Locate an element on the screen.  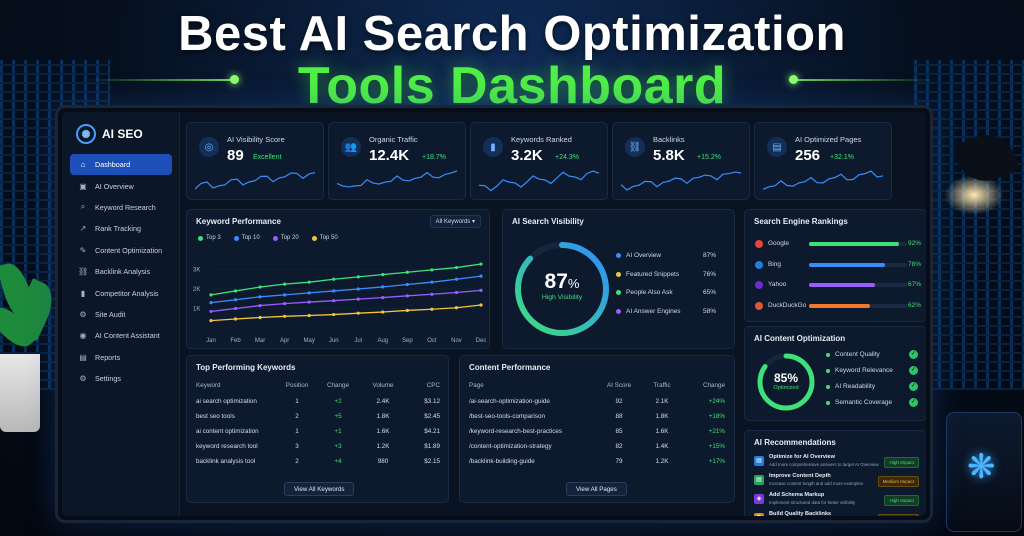
legend-label: Top 50 is located at coordinates (328, 238).